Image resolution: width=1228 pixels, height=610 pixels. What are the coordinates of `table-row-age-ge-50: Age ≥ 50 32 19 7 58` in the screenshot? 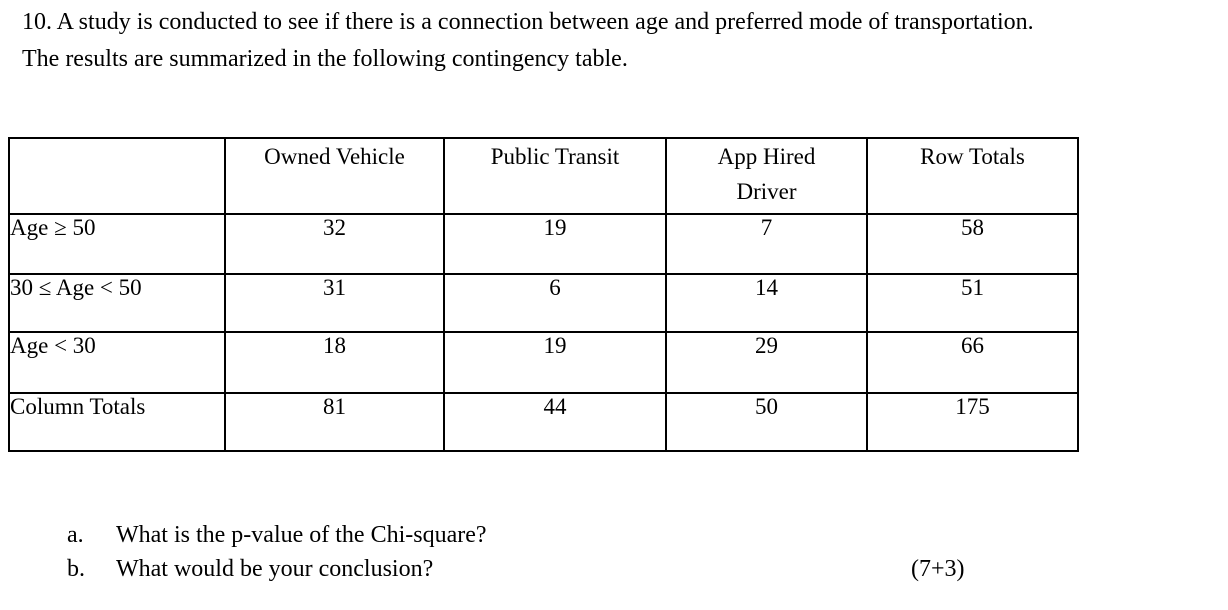 It's located at (543, 244).